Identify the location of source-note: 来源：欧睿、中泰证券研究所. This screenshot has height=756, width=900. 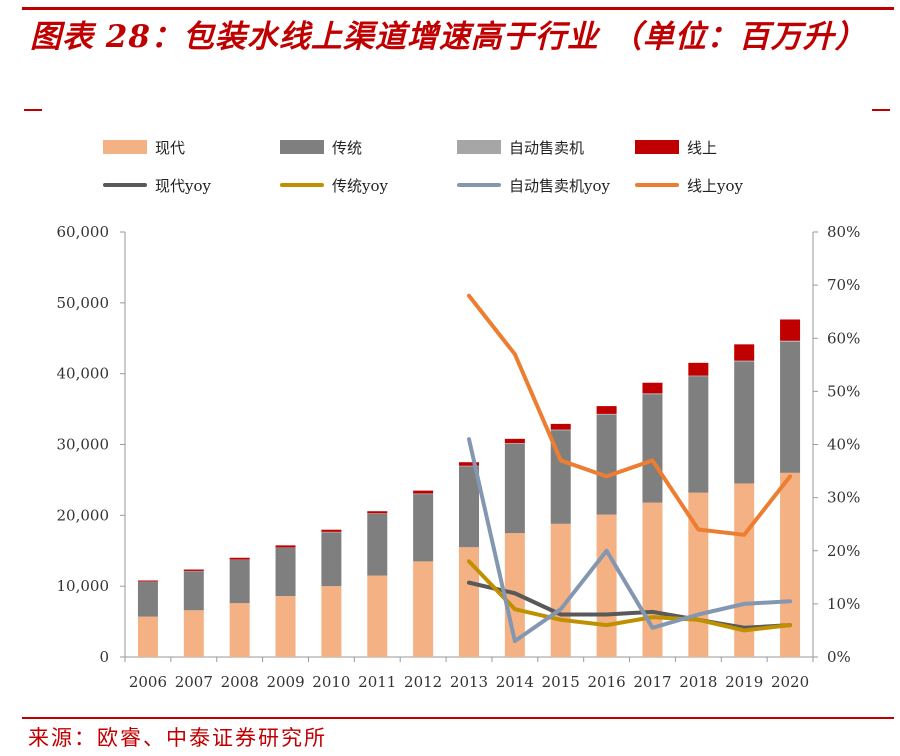
(177, 738).